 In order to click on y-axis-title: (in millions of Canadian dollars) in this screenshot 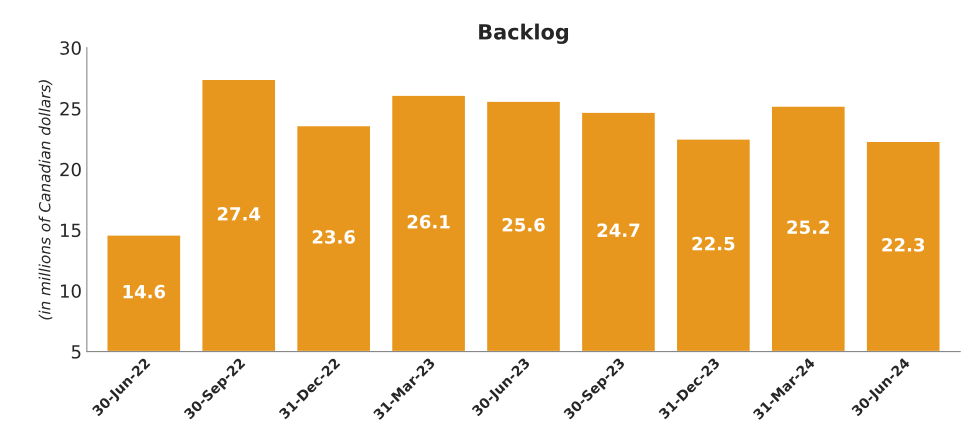, I will do `click(45, 200)`.